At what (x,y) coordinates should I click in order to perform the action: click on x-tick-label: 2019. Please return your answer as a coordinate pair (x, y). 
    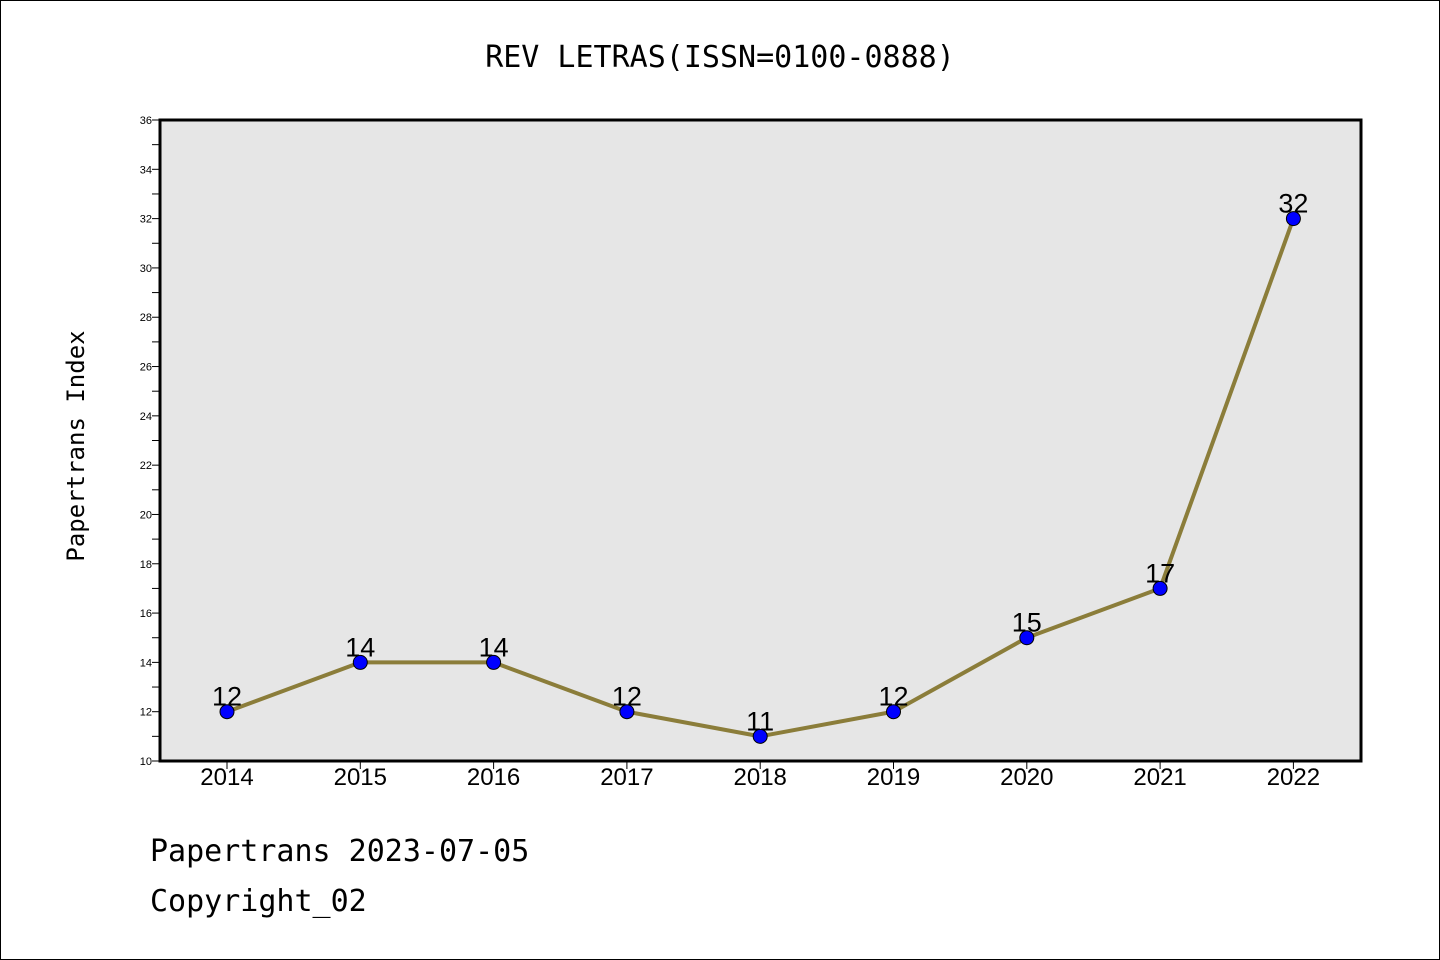
    Looking at the image, I should click on (893, 777).